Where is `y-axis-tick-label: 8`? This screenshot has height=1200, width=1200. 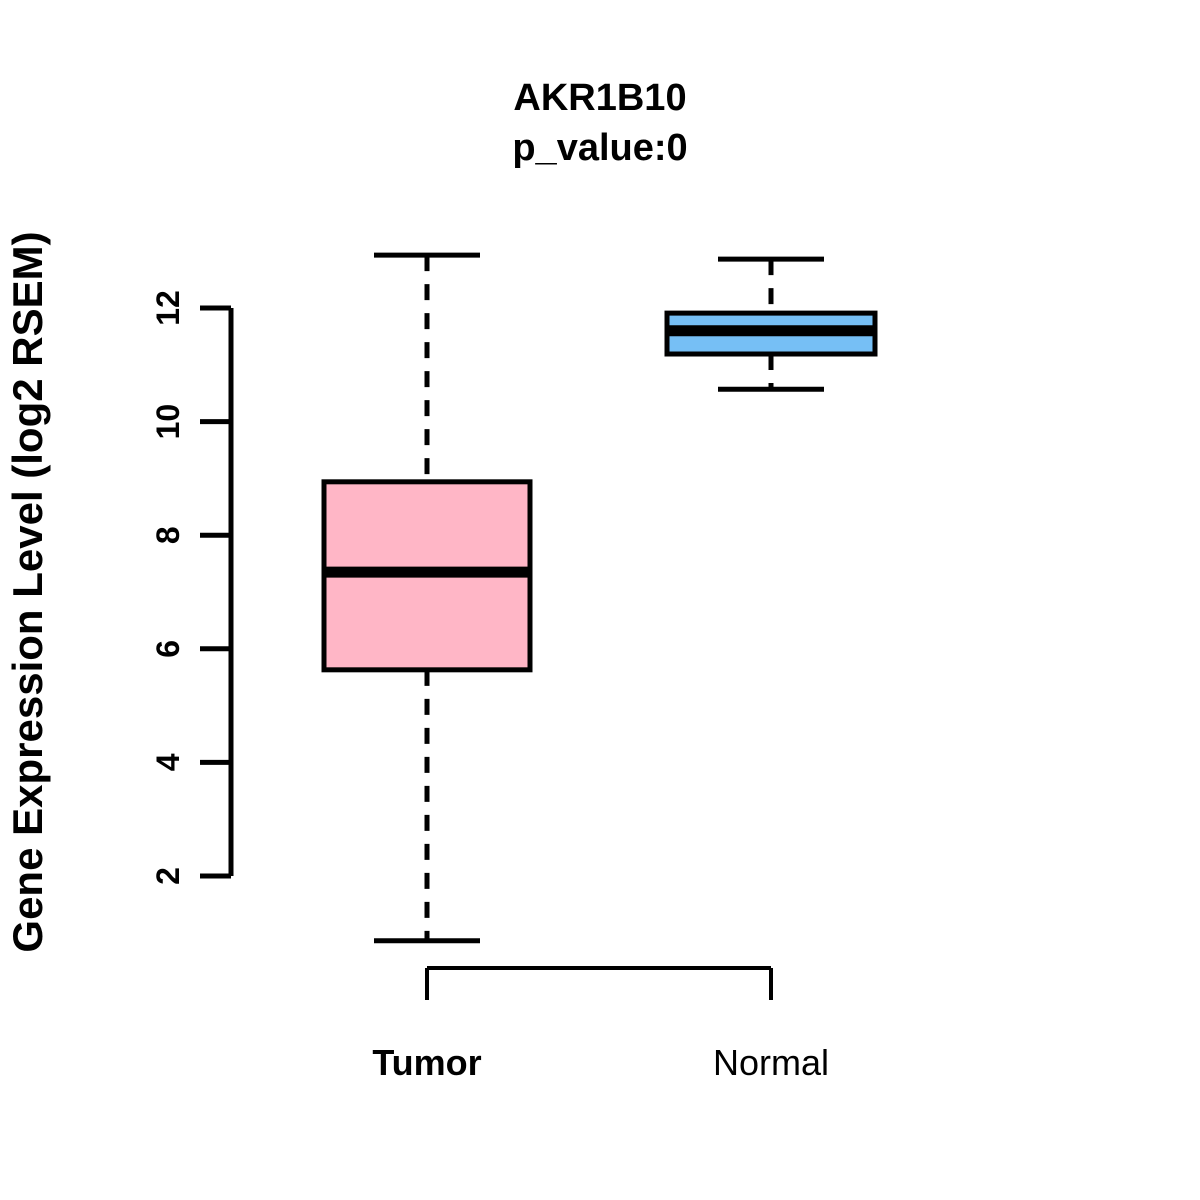 y-axis-tick-label: 8 is located at coordinates (168, 535).